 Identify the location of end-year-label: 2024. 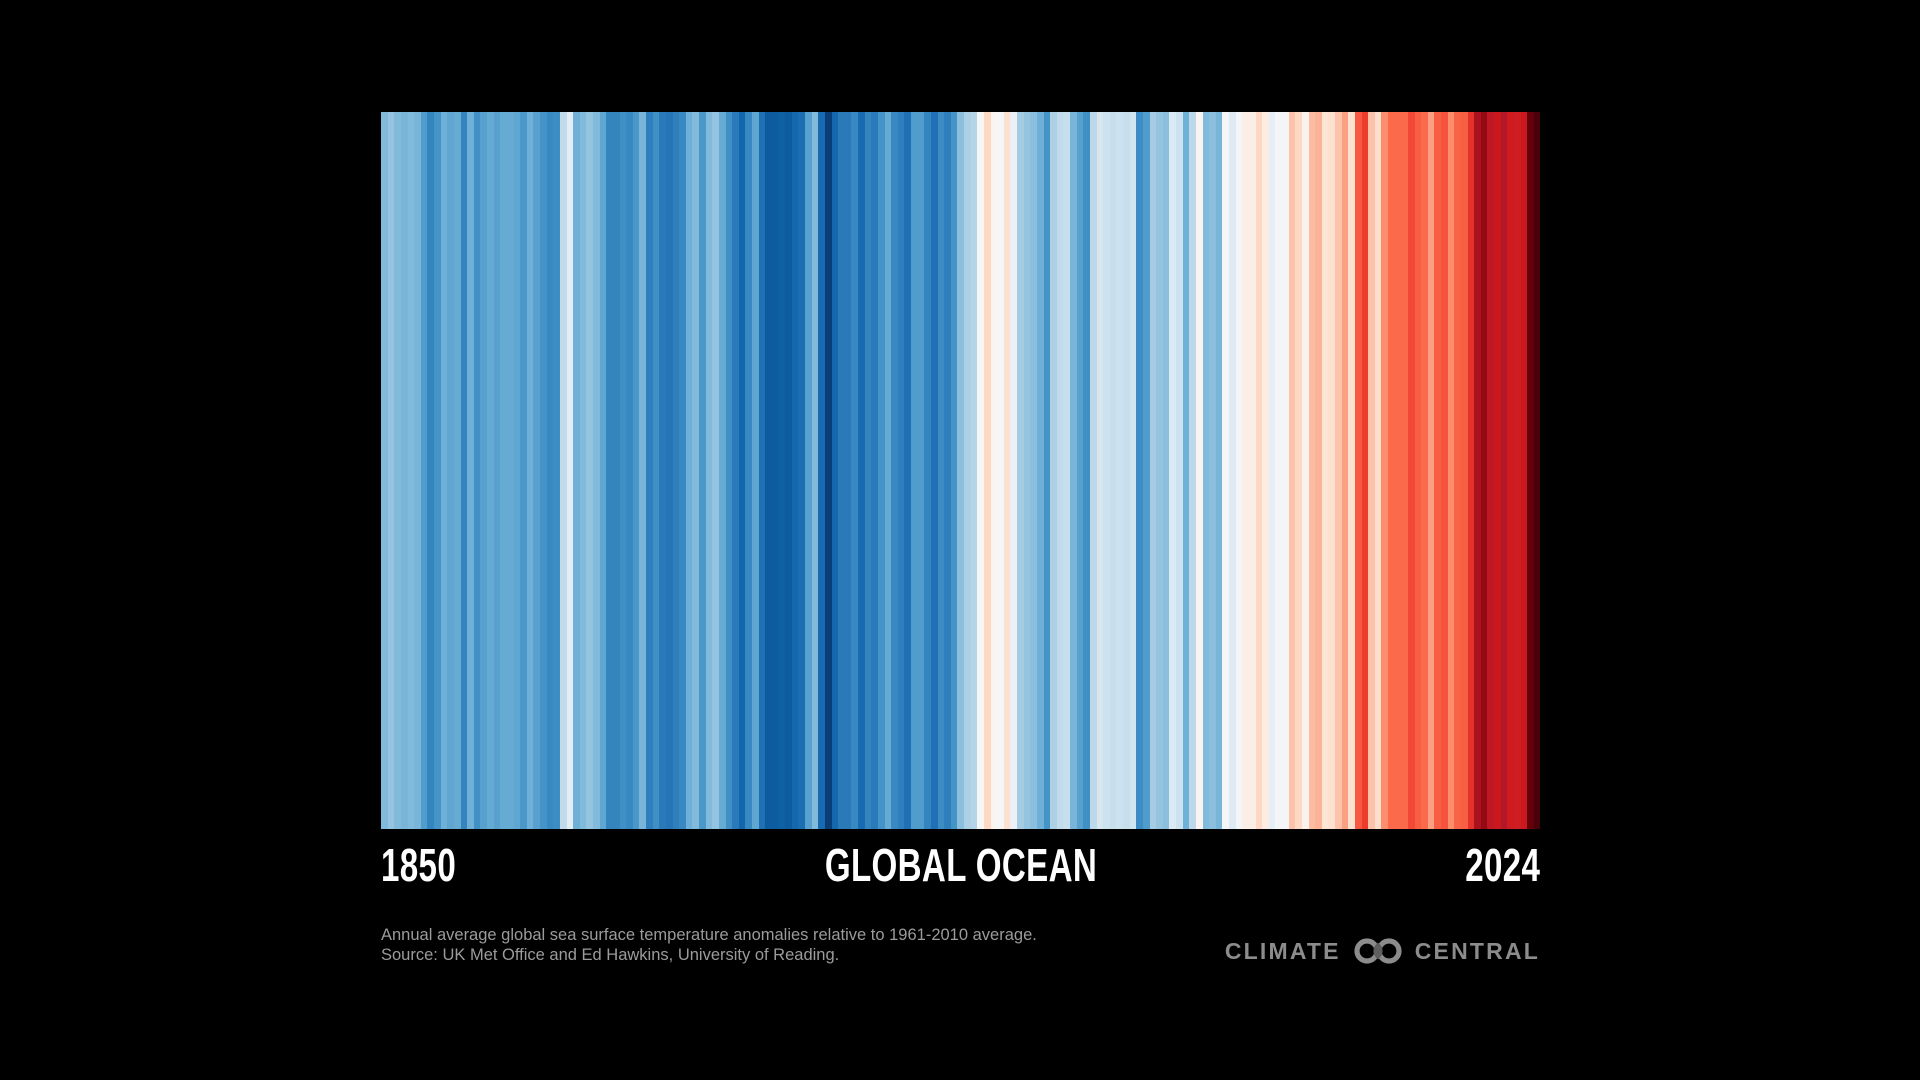
(1502, 865).